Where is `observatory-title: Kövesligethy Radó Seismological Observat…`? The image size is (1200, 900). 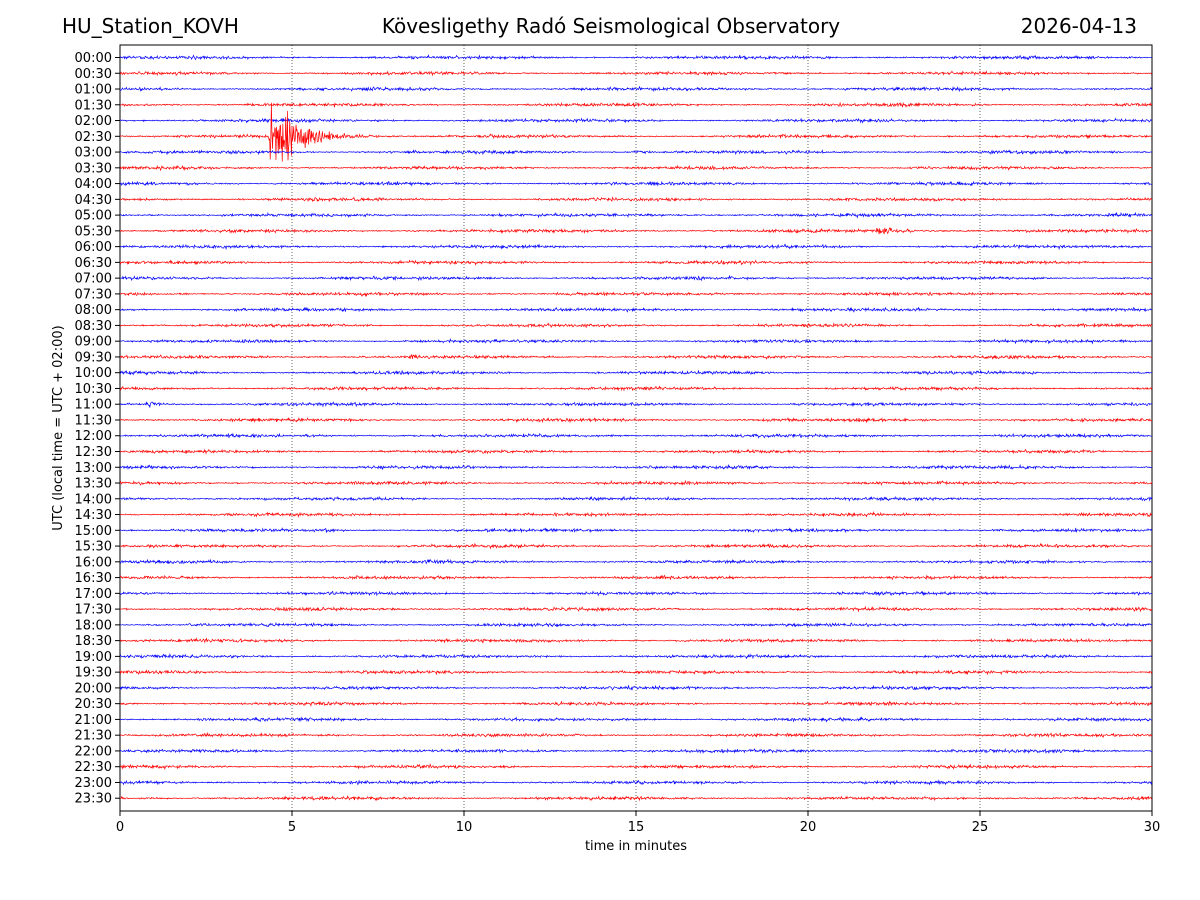 observatory-title: Kövesligethy Radó Seismological Observat… is located at coordinates (611, 26).